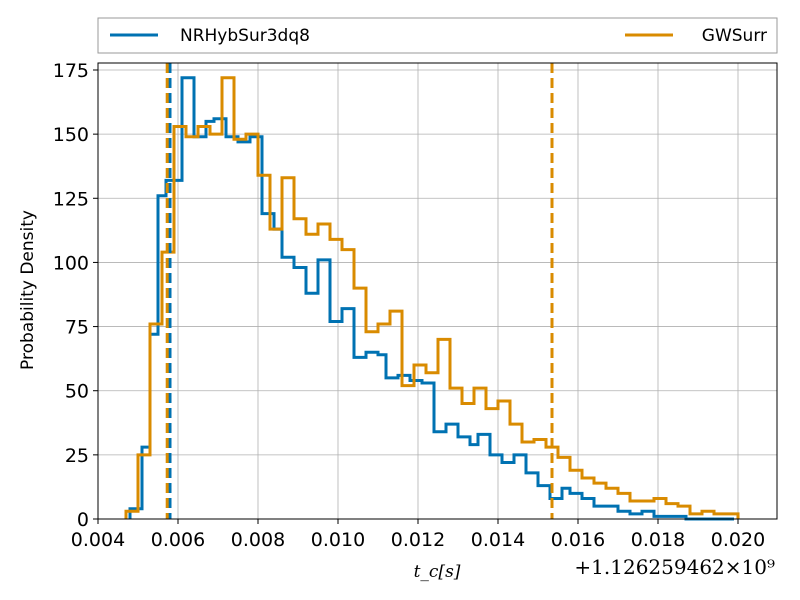  Describe the element at coordinates (178, 540) in the screenshot. I see `x-tick-label: 0.006` at that location.